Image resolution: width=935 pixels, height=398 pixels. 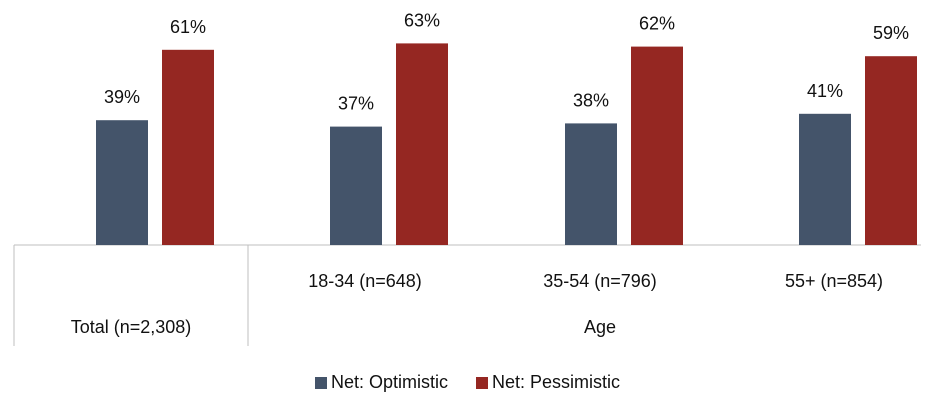 What do you see at coordinates (422, 20) in the screenshot?
I see `data-label-pessimistic-1: 63%` at bounding box center [422, 20].